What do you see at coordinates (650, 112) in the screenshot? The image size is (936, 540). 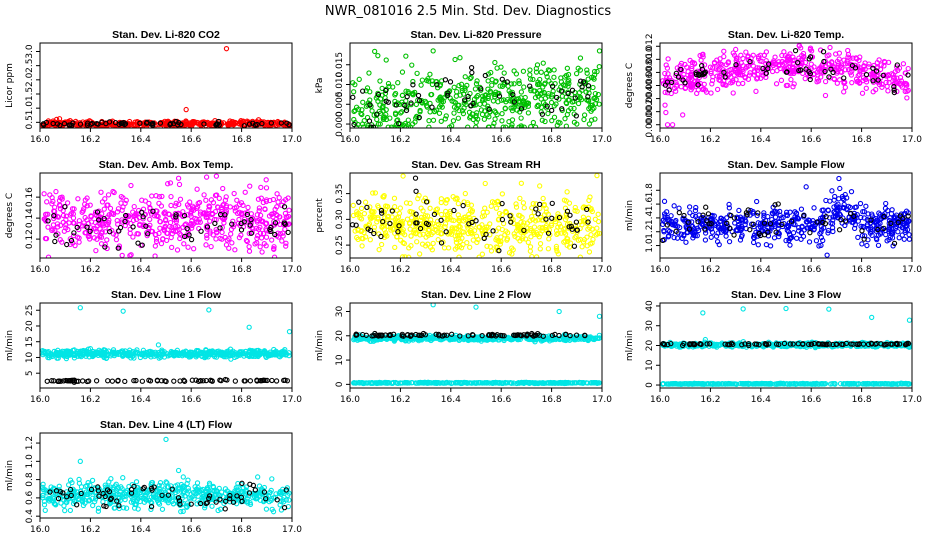 I see `y-tick-label: 0.002` at bounding box center [650, 112].